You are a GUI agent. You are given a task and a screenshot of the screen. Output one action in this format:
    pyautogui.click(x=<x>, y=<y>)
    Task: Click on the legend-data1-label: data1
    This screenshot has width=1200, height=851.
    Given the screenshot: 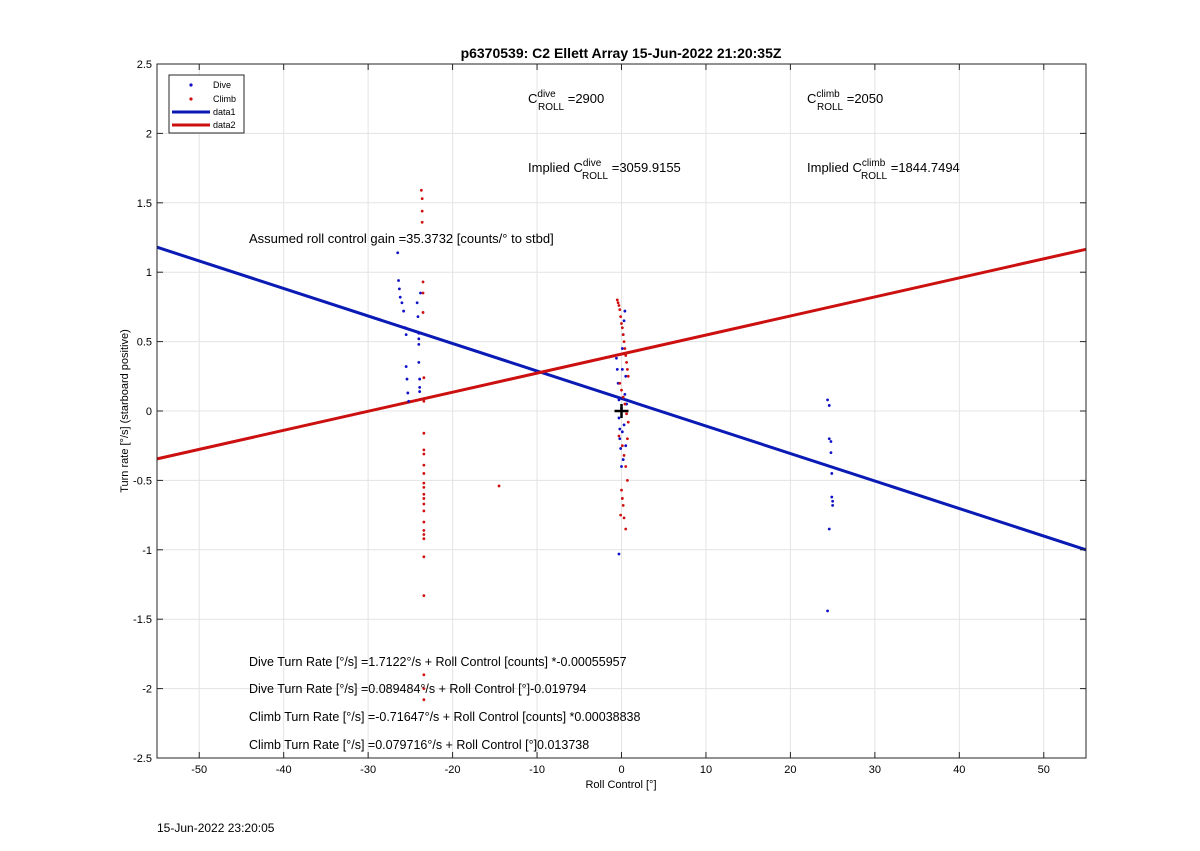 What is the action you would take?
    pyautogui.click(x=224, y=112)
    